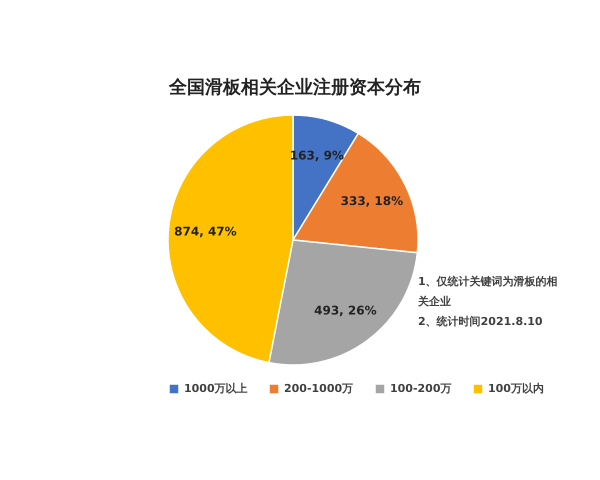 This screenshot has width=600, height=480. What do you see at coordinates (372, 201) in the screenshot?
I see `data-label: 333, 18%` at bounding box center [372, 201].